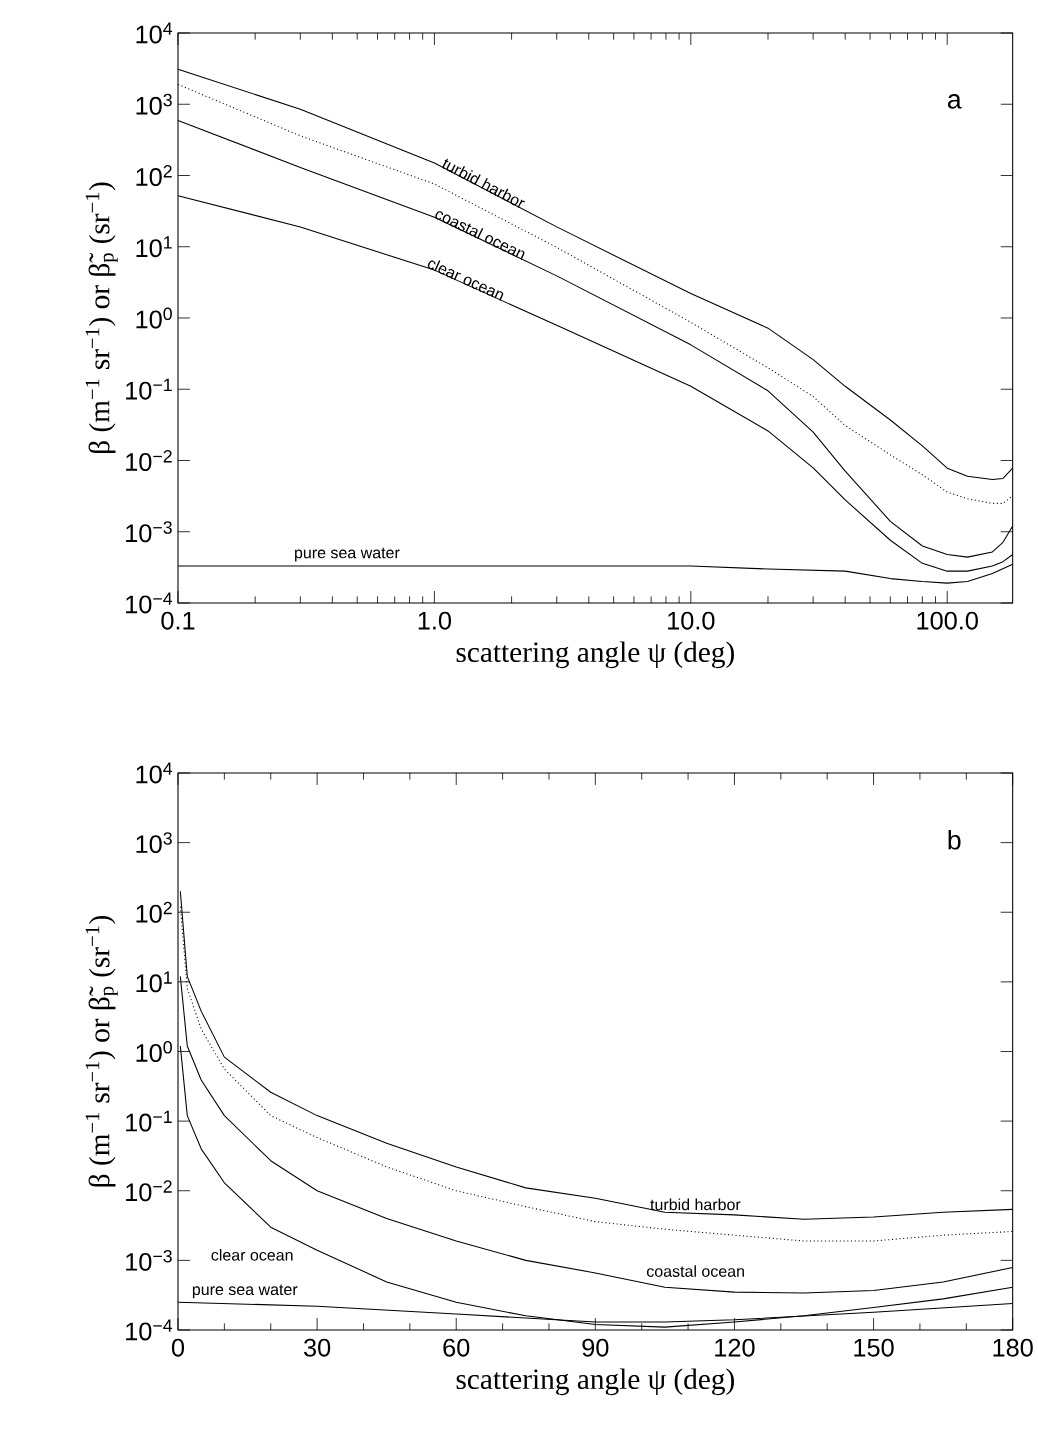 The image size is (1038, 1441). Describe the element at coordinates (954, 840) in the screenshot. I see `annotation: b` at that location.